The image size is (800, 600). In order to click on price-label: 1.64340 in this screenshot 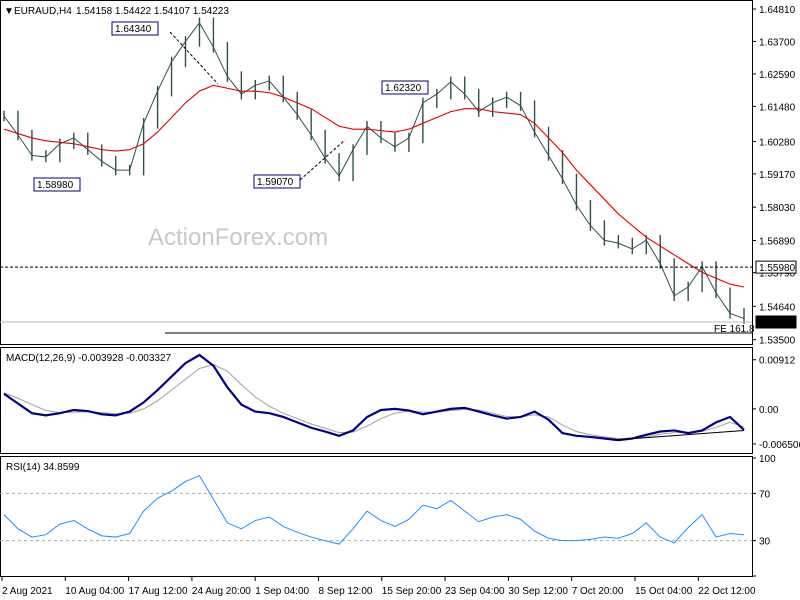, I will do `click(133, 29)`.